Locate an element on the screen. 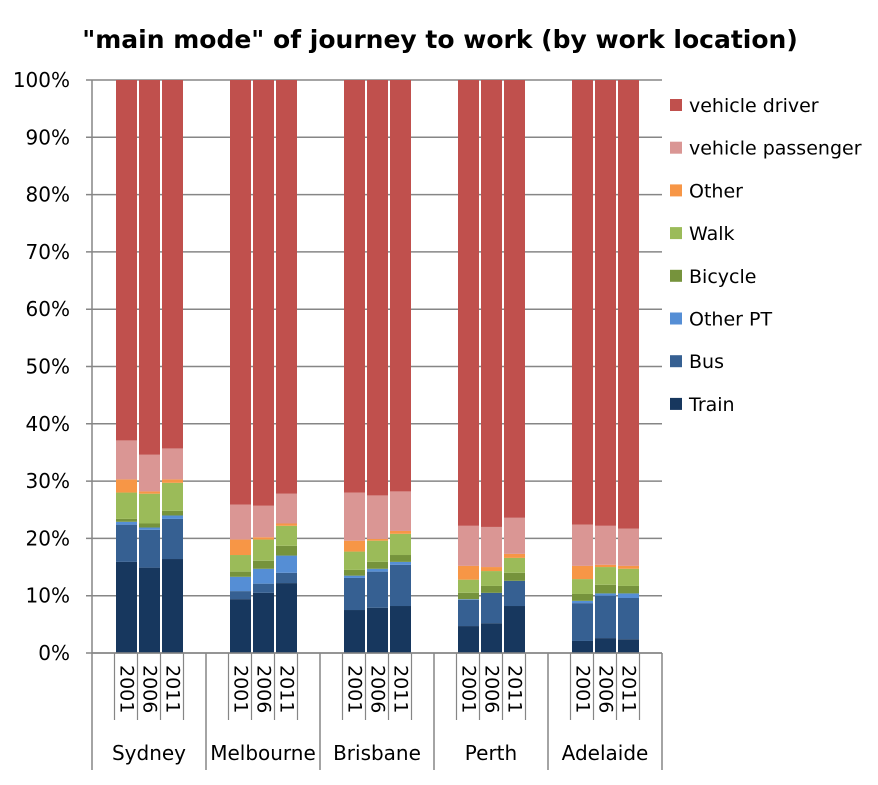 Image resolution: width=878 pixels, height=785 pixels. legend-item: Other is located at coordinates (706, 191).